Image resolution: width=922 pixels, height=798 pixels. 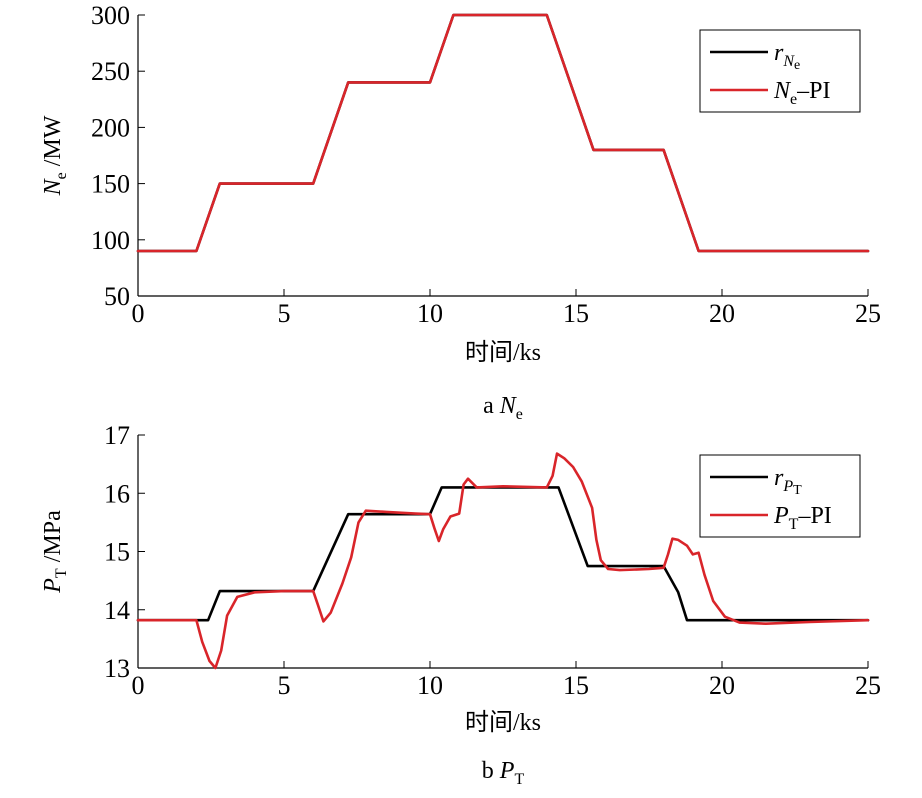 What do you see at coordinates (55, 155) in the screenshot?
I see `y-axis-label: Ne /MW` at bounding box center [55, 155].